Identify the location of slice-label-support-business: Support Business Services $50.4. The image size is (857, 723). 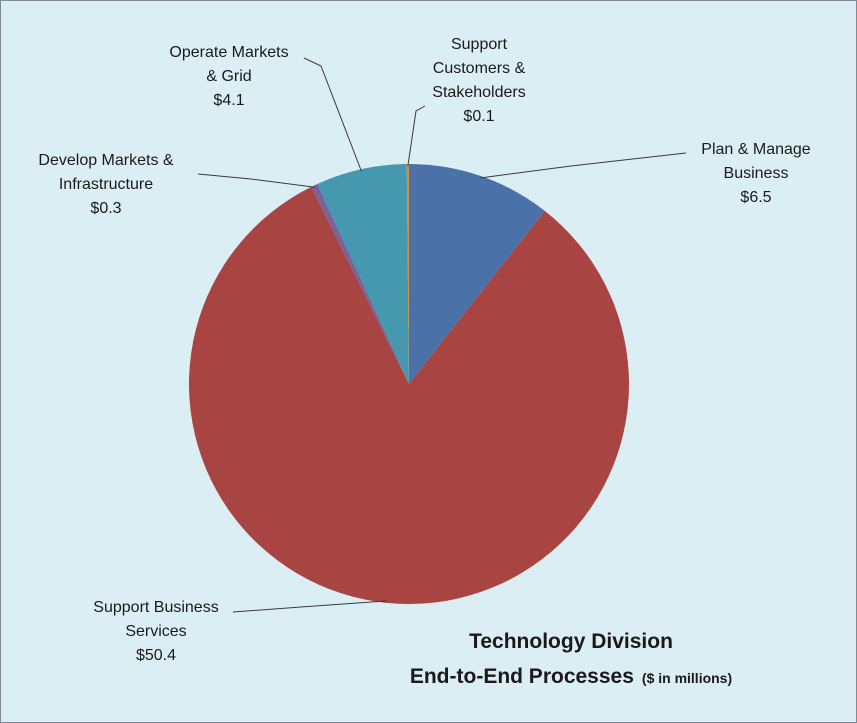
(156, 631).